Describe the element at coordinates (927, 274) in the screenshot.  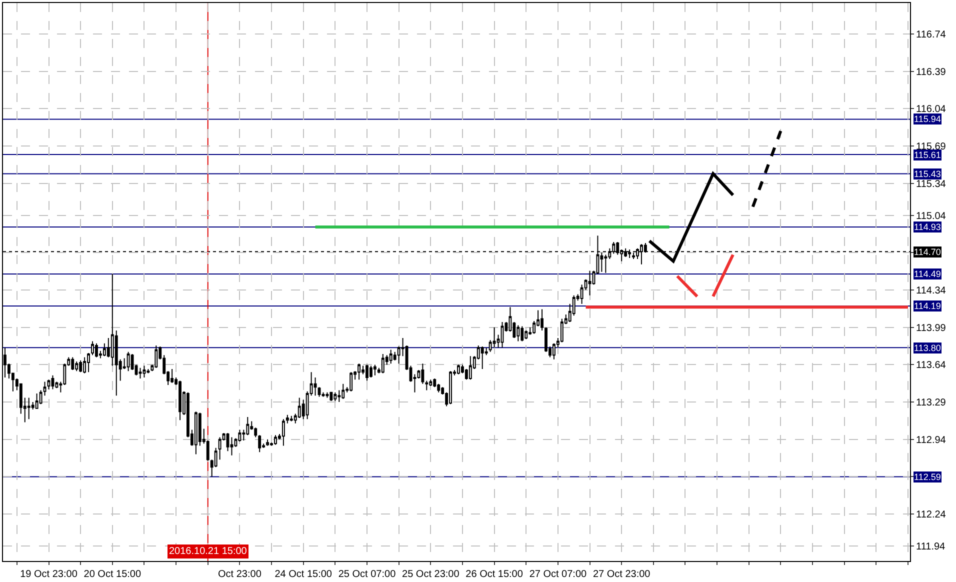
I see `ref-line-label: 114.49` at that location.